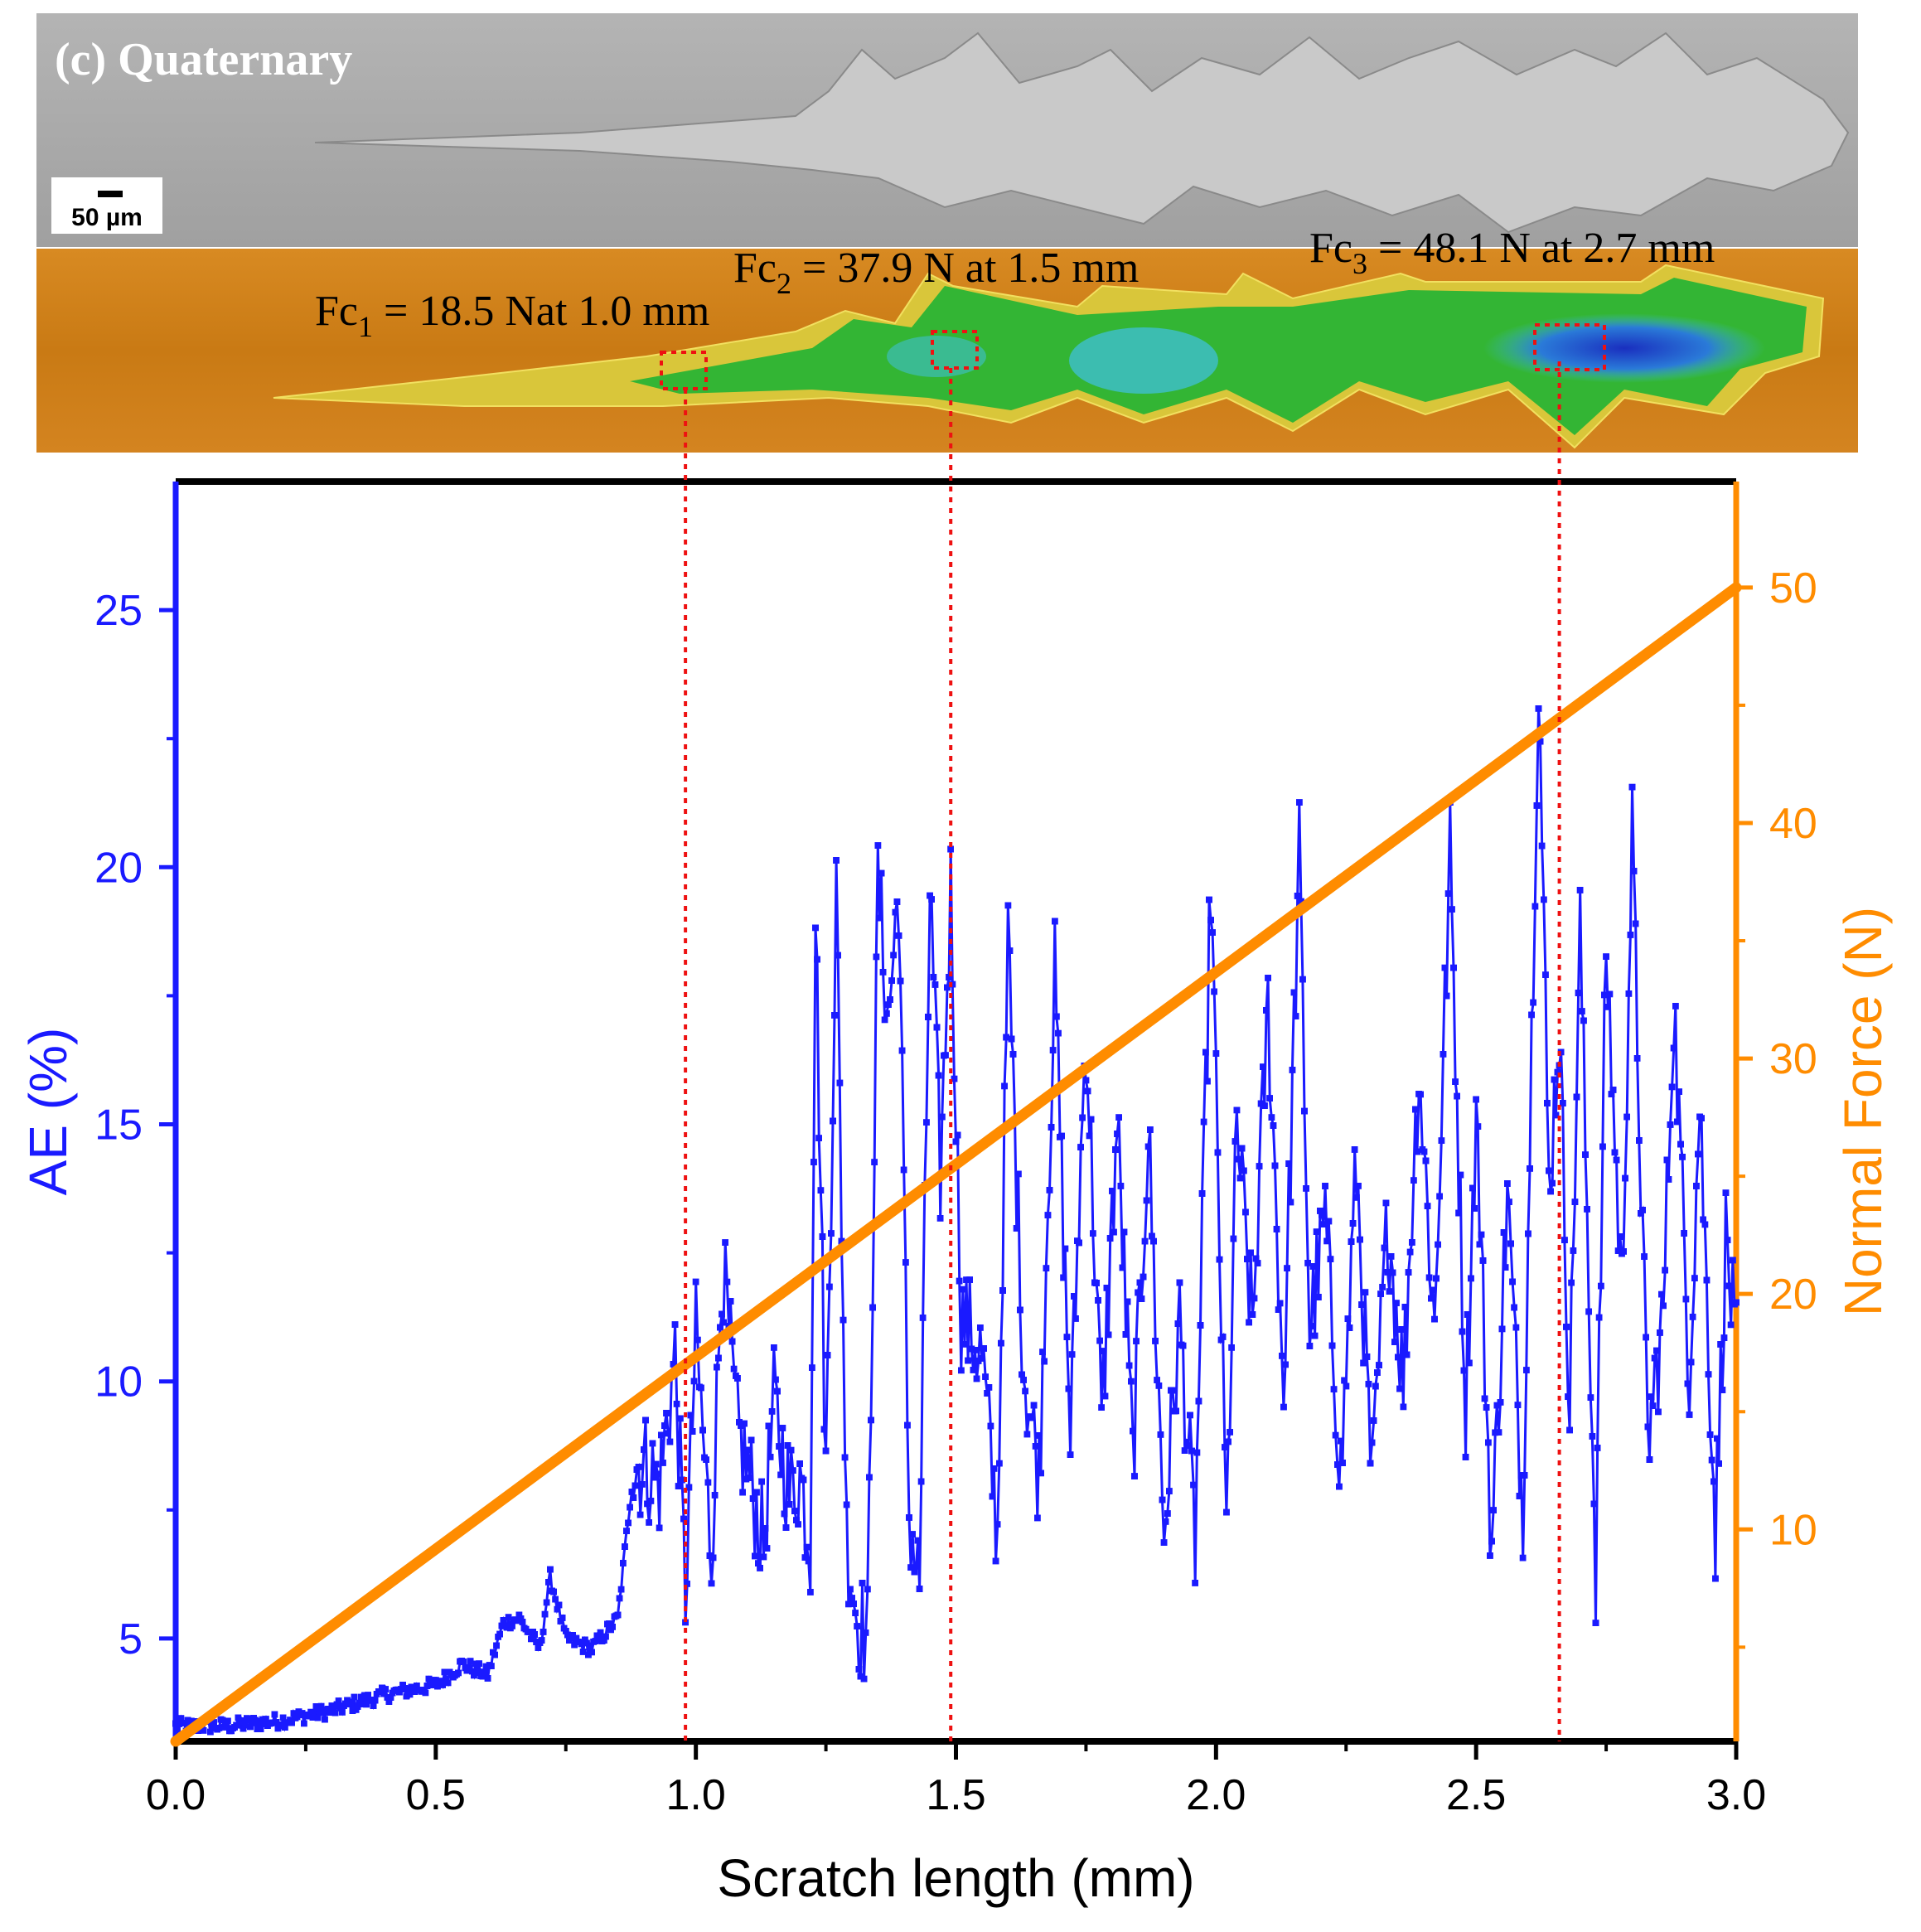 Image resolution: width=1921 pixels, height=1932 pixels. Describe the element at coordinates (107, 217) in the screenshot. I see `scale-bar-label: 50 µm` at that location.